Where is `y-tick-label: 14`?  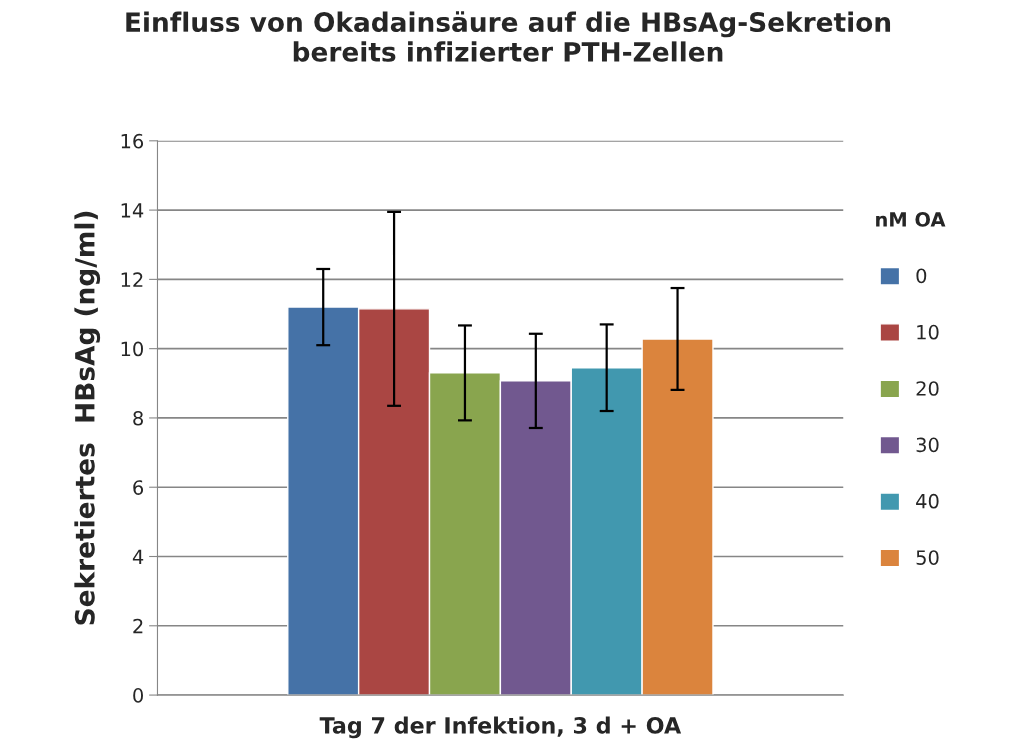
y-tick-label: 14 is located at coordinates (132, 210).